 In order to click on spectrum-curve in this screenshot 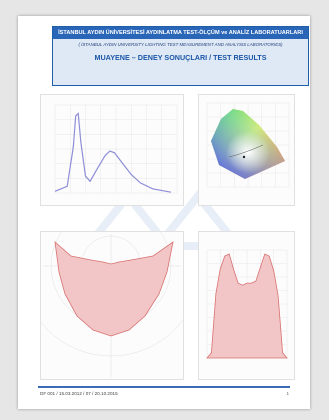, I will do `click(113, 152)`.